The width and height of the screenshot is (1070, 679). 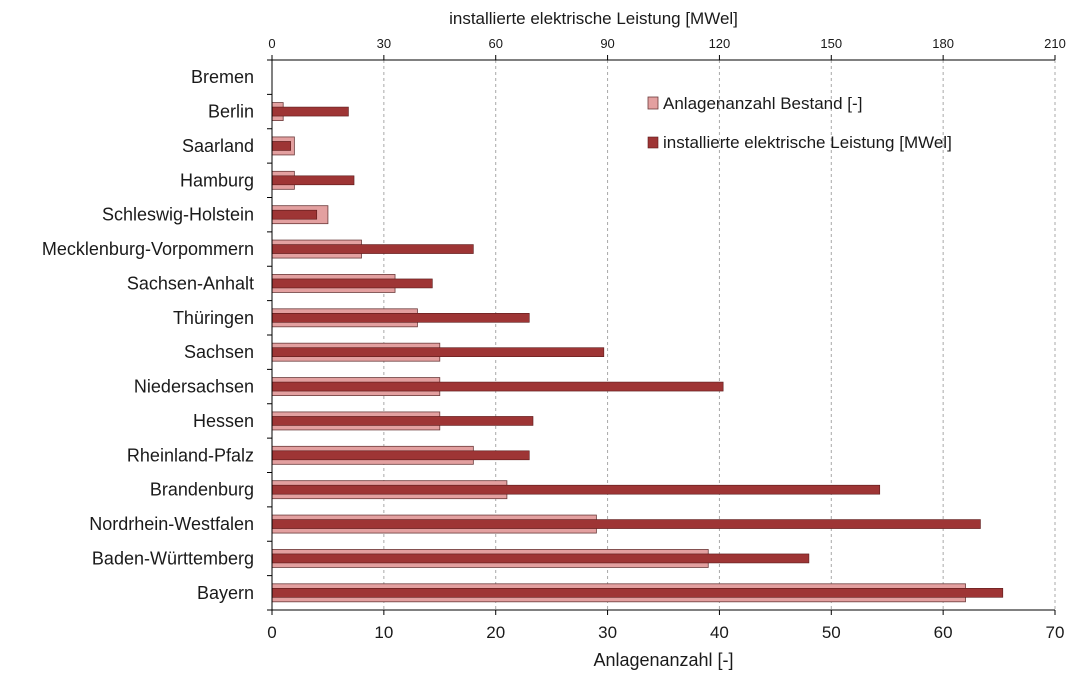 I want to click on bar-leistung-berlin, so click(x=310, y=111).